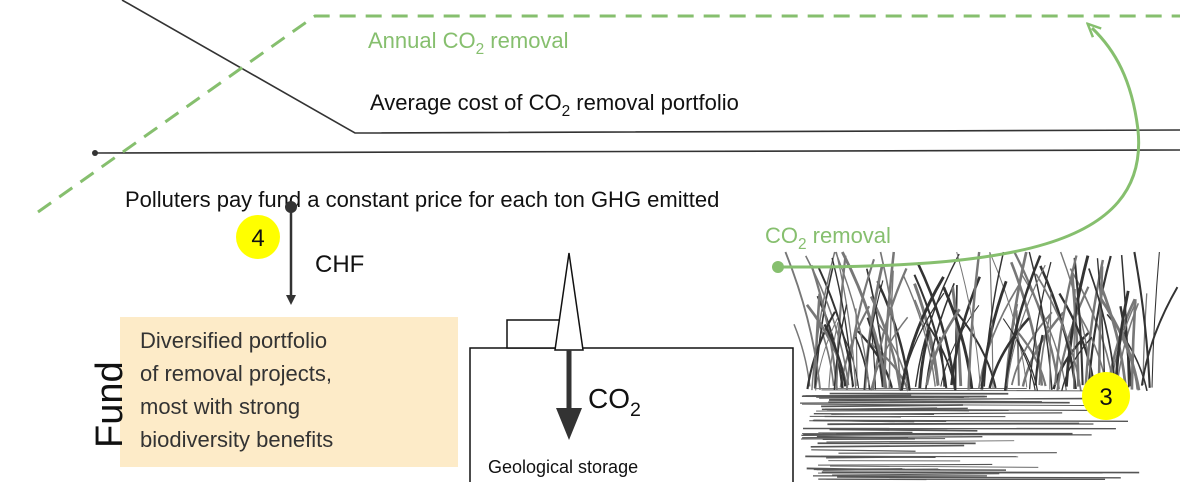 The width and height of the screenshot is (1180, 482). I want to click on badge-label: 4, so click(257, 238).